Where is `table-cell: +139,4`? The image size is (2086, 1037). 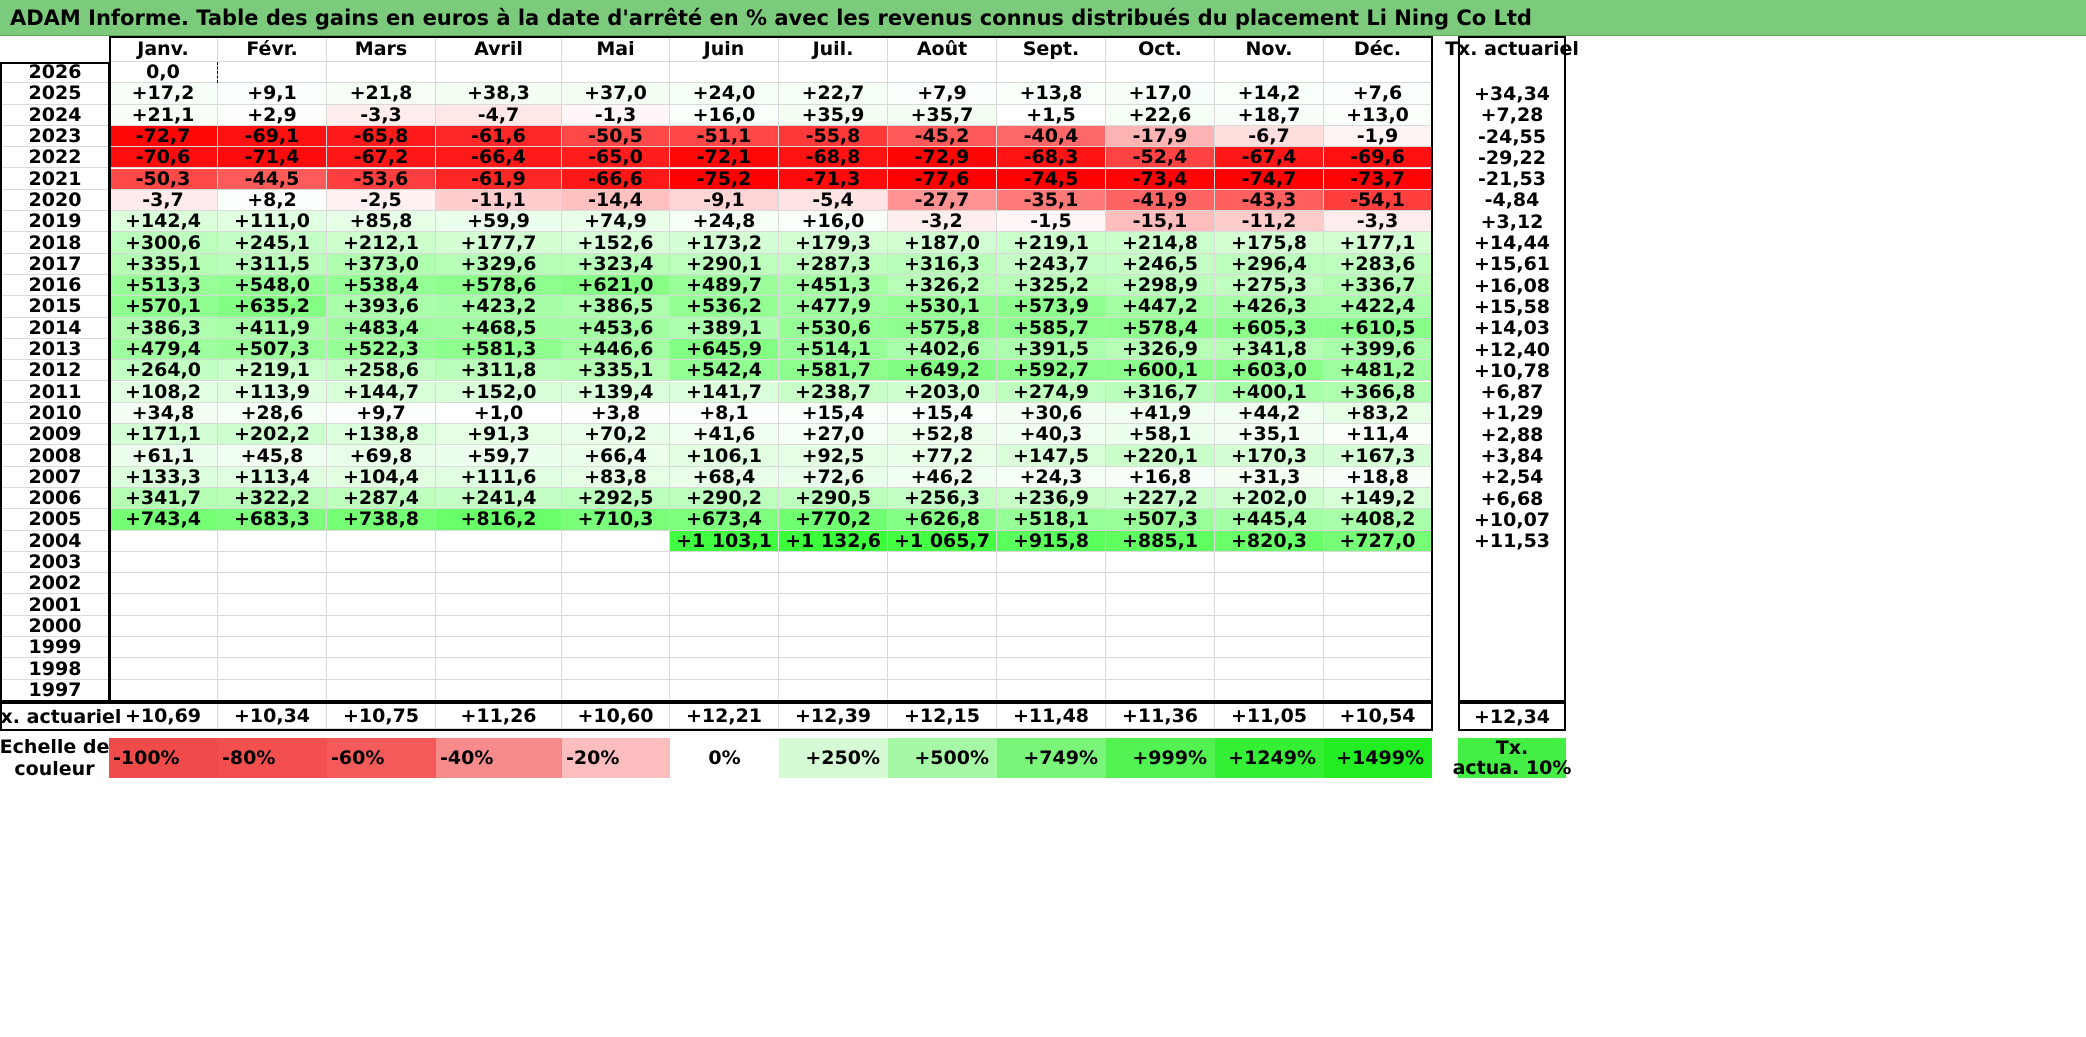 table-cell: +139,4 is located at coordinates (616, 392).